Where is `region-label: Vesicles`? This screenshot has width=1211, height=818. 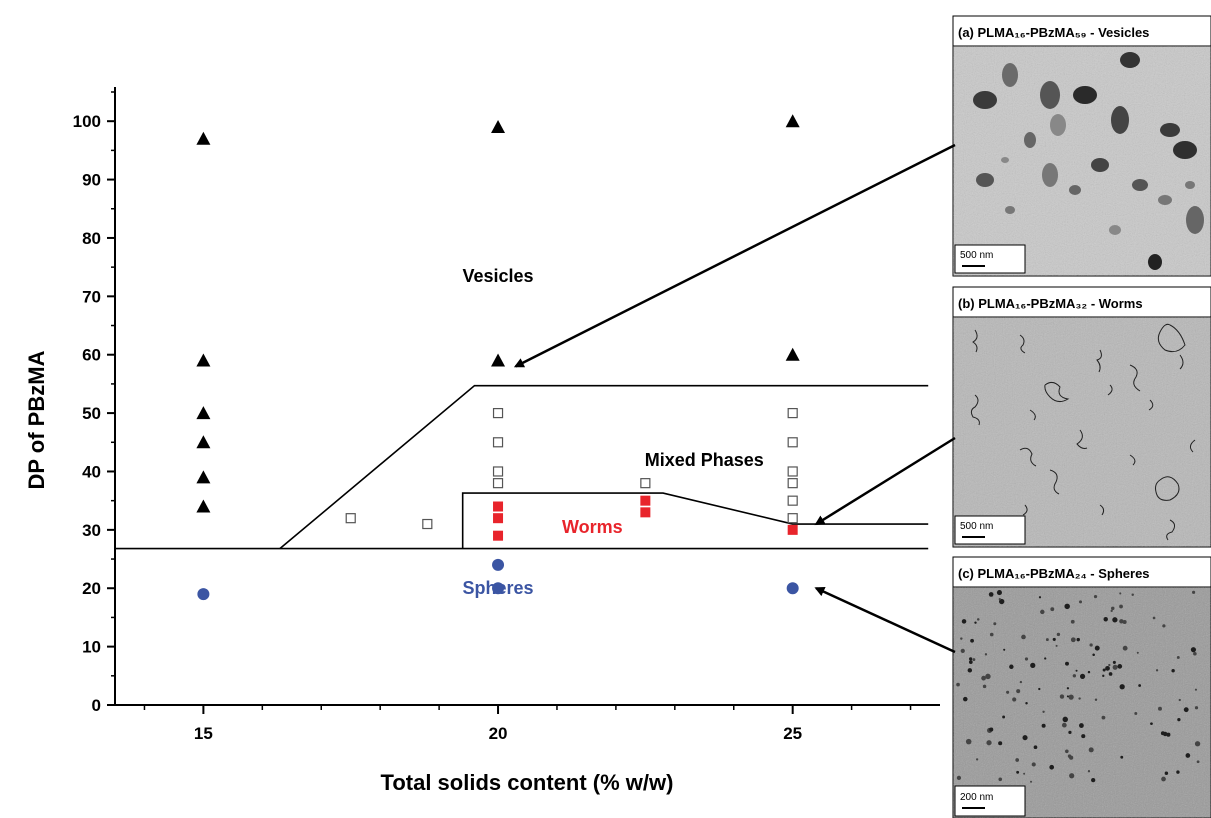
region-label: Vesicles is located at coordinates (497, 276).